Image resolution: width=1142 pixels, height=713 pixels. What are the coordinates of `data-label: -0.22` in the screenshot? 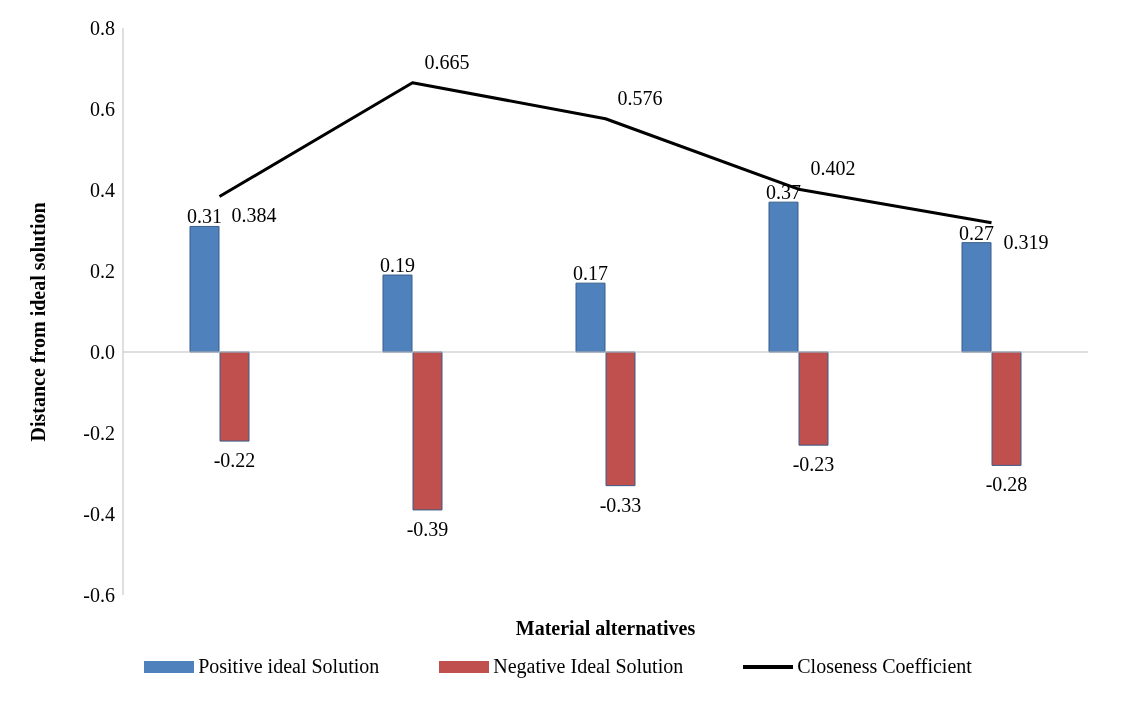 It's located at (234, 460).